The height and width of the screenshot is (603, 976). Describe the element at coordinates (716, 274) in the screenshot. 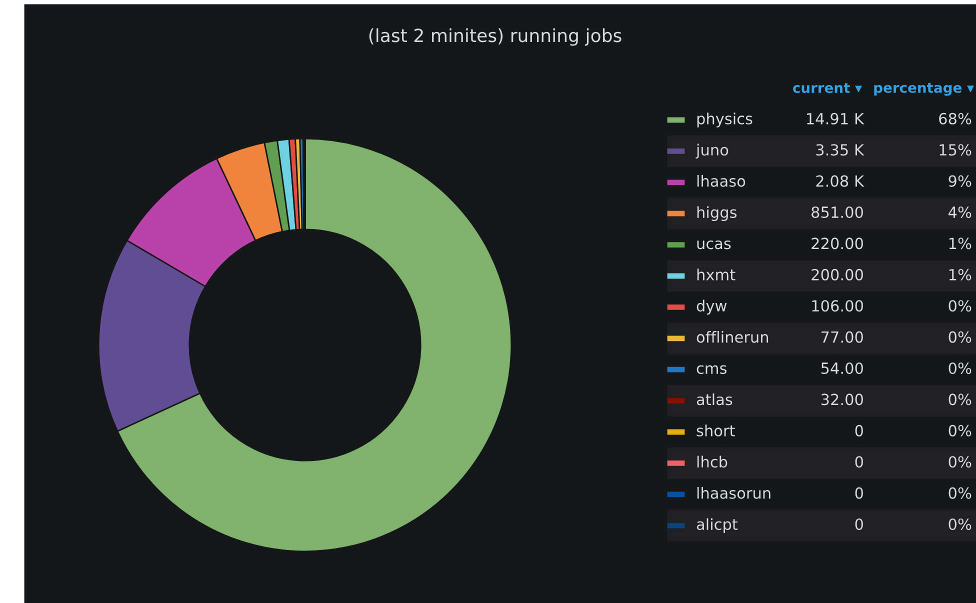

I see `legend-label: hxmt` at that location.